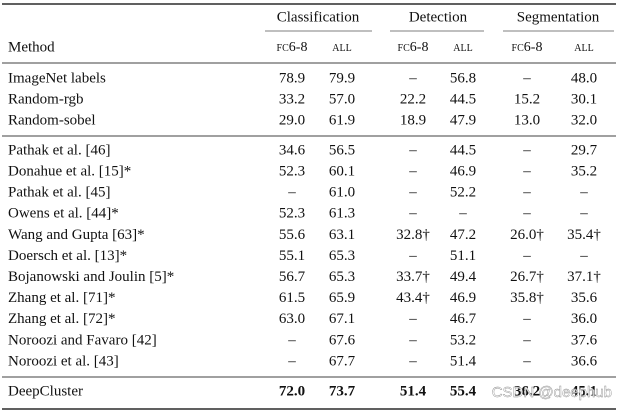 This screenshot has height=414, width=618. Describe the element at coordinates (59, 193) in the screenshot. I see `method-name: Pathak et al. [45]` at that location.